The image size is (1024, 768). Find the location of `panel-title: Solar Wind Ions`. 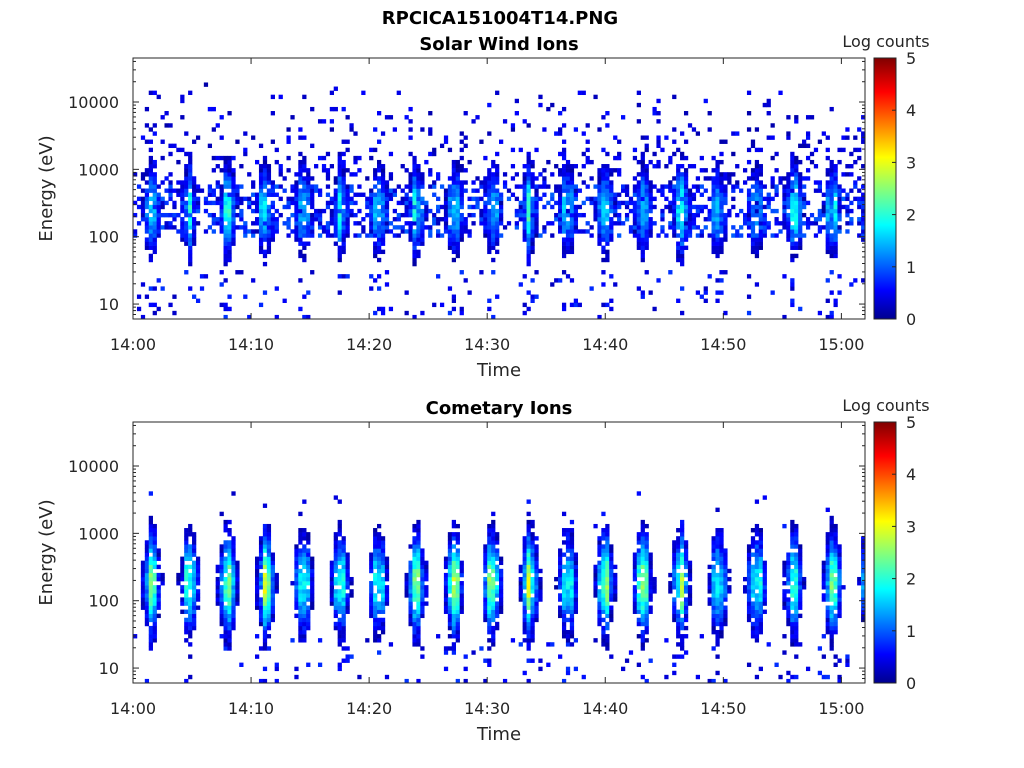

panel-title: Solar Wind Ions is located at coordinates (498, 44).